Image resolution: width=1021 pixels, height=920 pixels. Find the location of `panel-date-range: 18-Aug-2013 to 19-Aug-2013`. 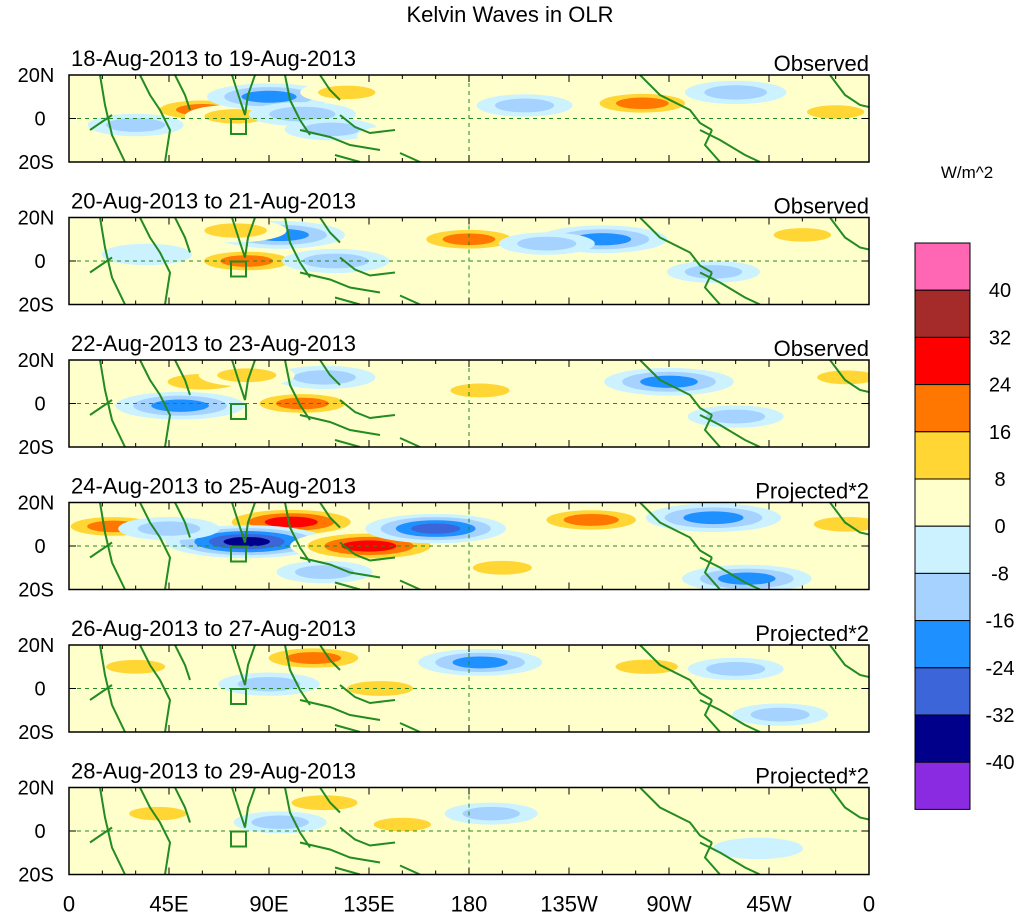

panel-date-range: 18-Aug-2013 to 19-Aug-2013 is located at coordinates (213, 58).